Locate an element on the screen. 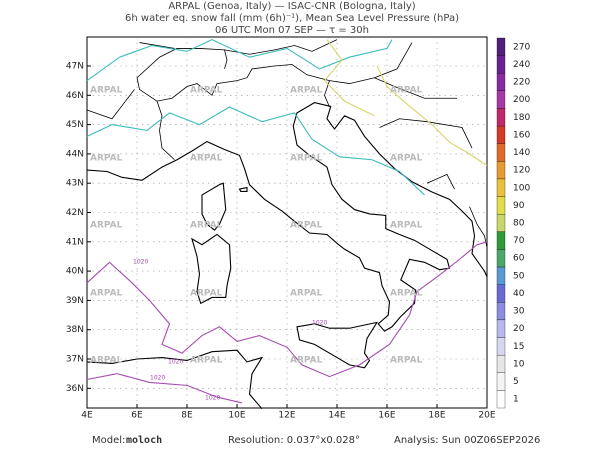 The height and width of the screenshot is (450, 600). colorbar-label: 140 is located at coordinates (521, 153).